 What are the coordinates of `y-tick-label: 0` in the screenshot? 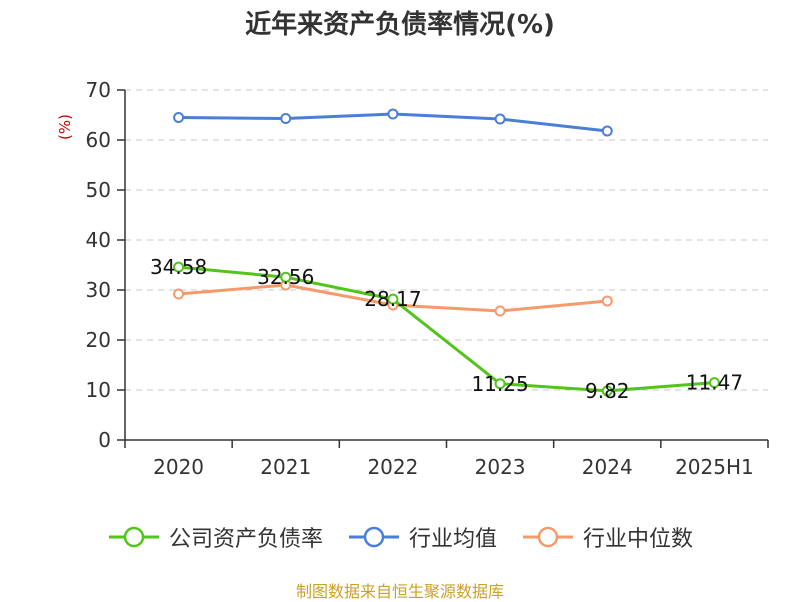 It's located at (104, 440).